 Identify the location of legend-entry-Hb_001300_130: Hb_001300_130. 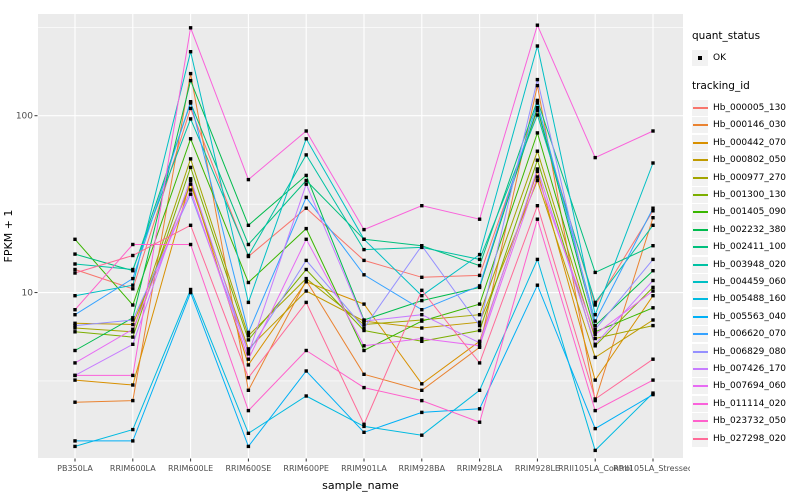
(745, 195).